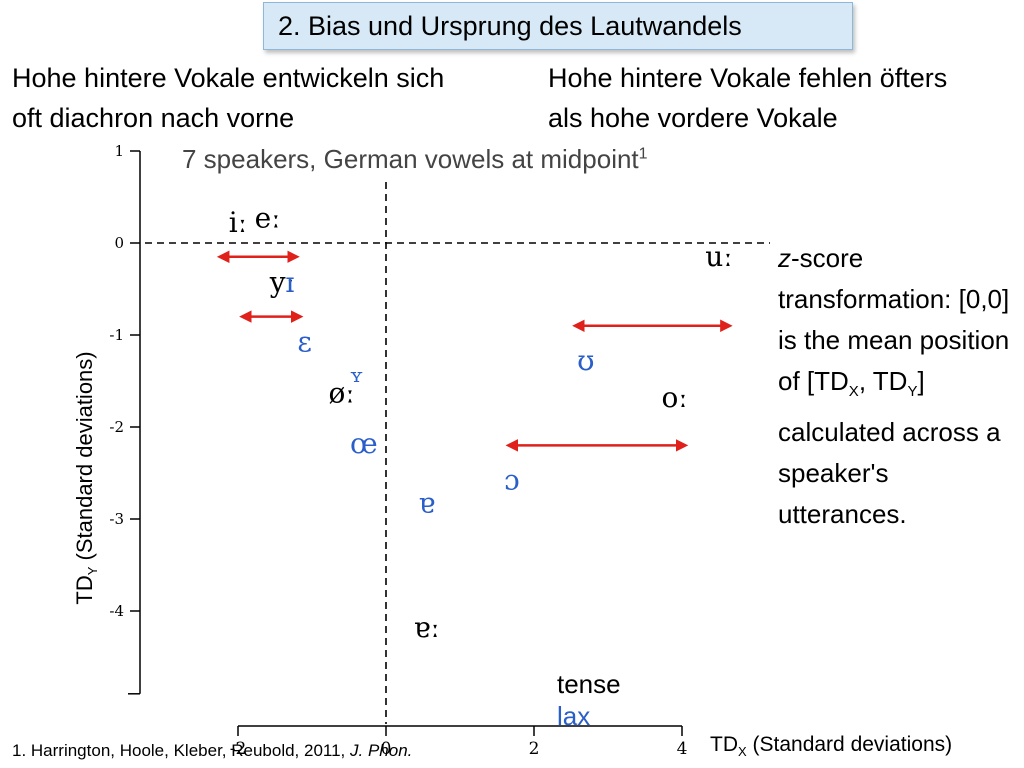 The width and height of the screenshot is (1024, 768). I want to click on chart-arrows, so click(474, 351).